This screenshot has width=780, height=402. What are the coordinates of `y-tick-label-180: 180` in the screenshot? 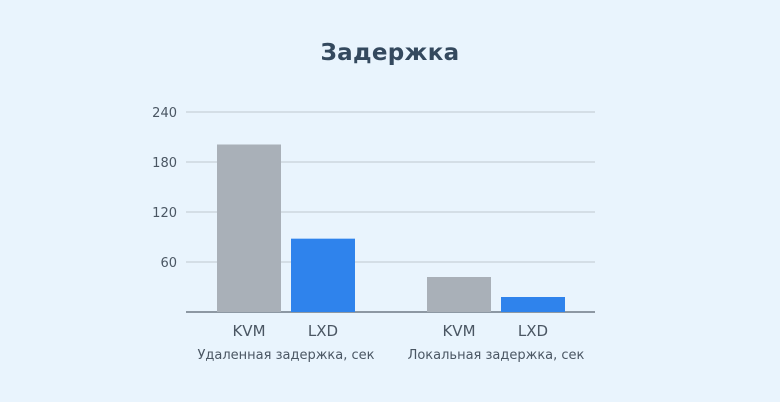 It's located at (164, 163).